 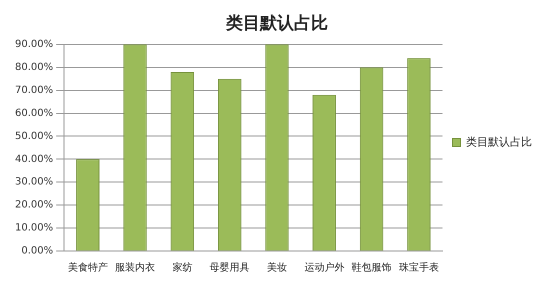 I want to click on y-tick-label: 0.00%, so click(x=37, y=251).